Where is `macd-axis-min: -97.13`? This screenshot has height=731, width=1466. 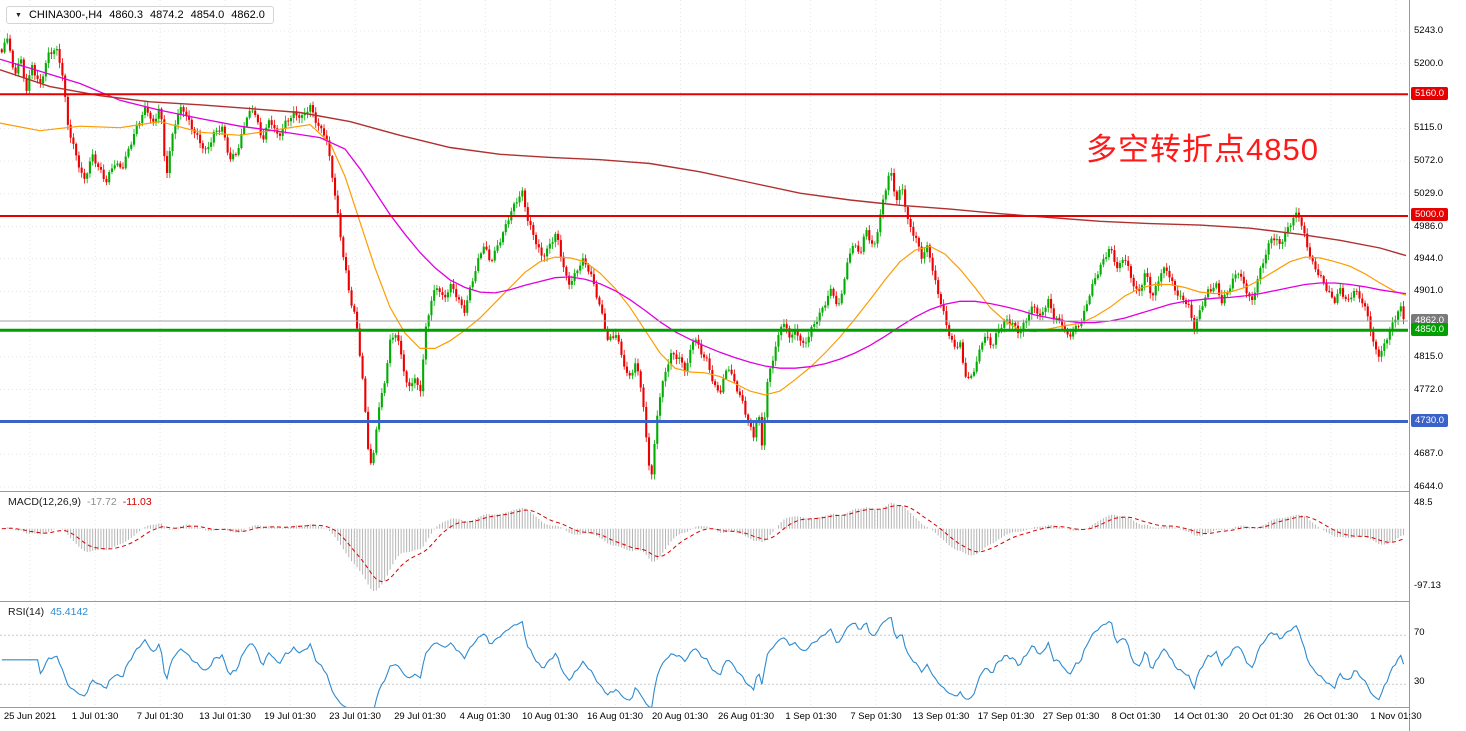 macd-axis-min: -97.13 is located at coordinates (1427, 585).